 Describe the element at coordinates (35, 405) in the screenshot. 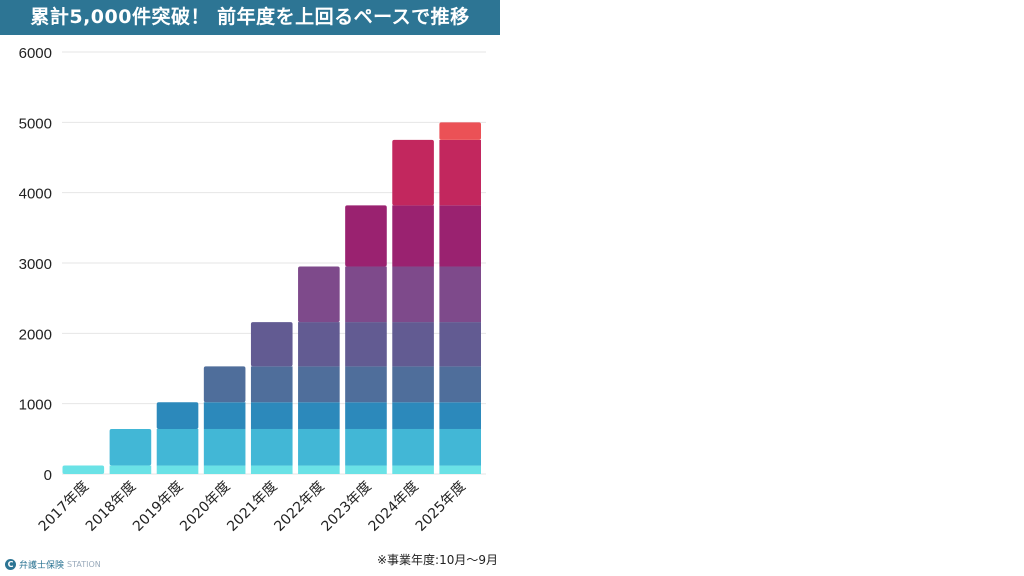

I see `y-tick-label: 1000` at that location.